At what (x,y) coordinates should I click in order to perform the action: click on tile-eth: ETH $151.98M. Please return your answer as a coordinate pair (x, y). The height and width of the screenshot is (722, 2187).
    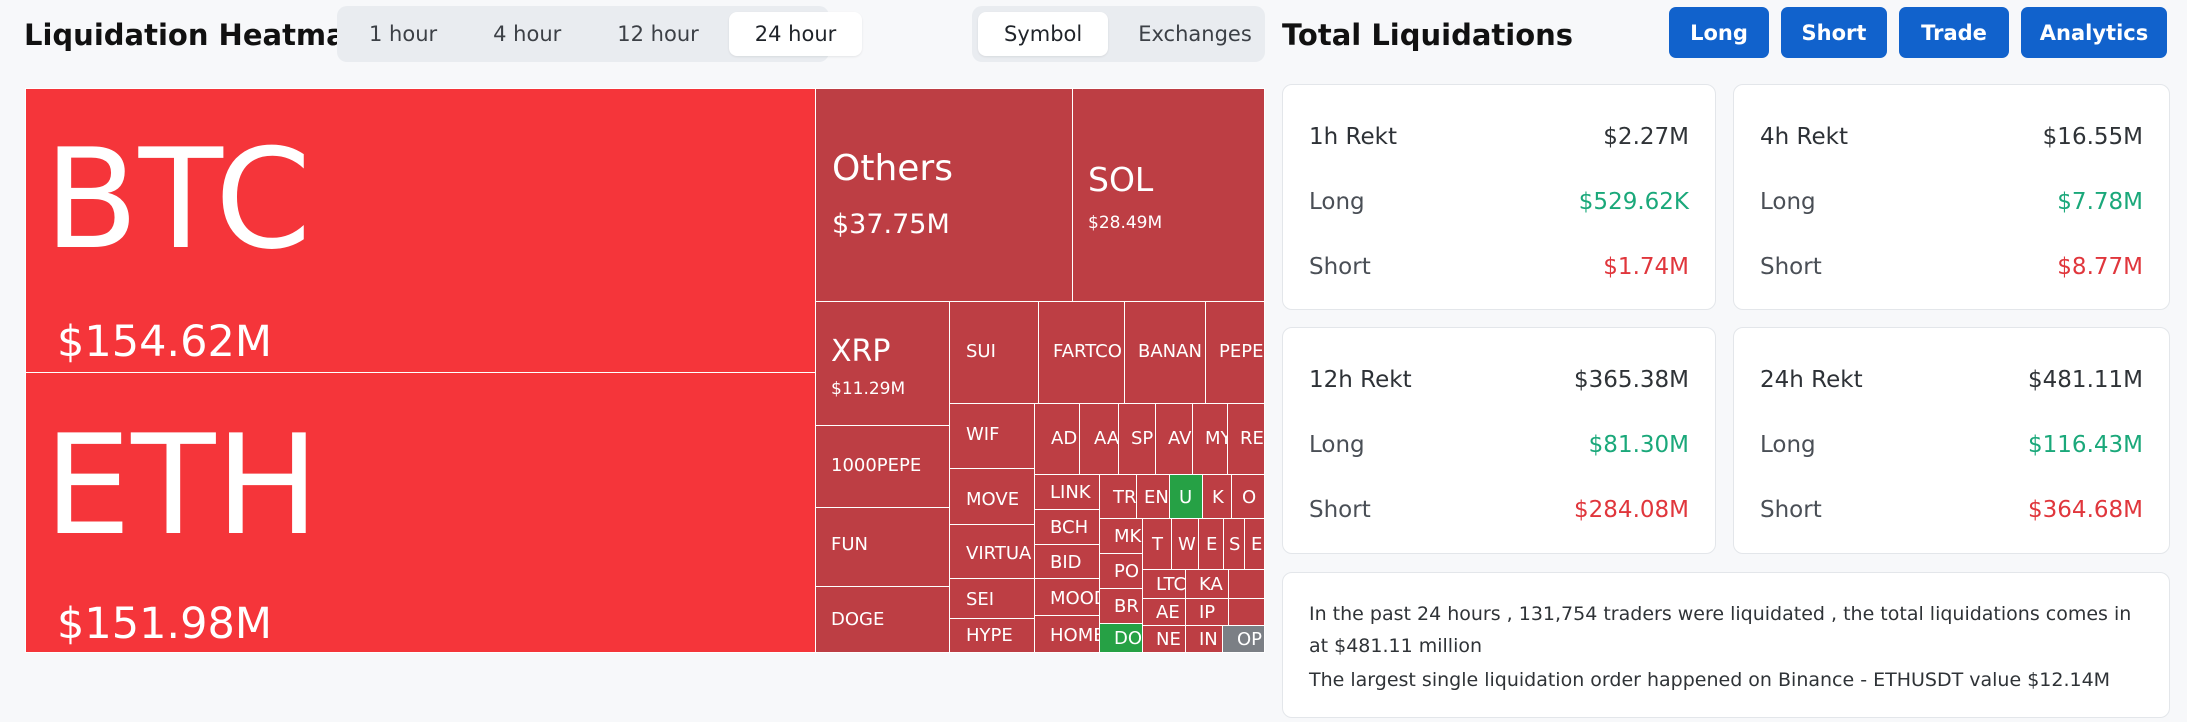
    Looking at the image, I should click on (420, 512).